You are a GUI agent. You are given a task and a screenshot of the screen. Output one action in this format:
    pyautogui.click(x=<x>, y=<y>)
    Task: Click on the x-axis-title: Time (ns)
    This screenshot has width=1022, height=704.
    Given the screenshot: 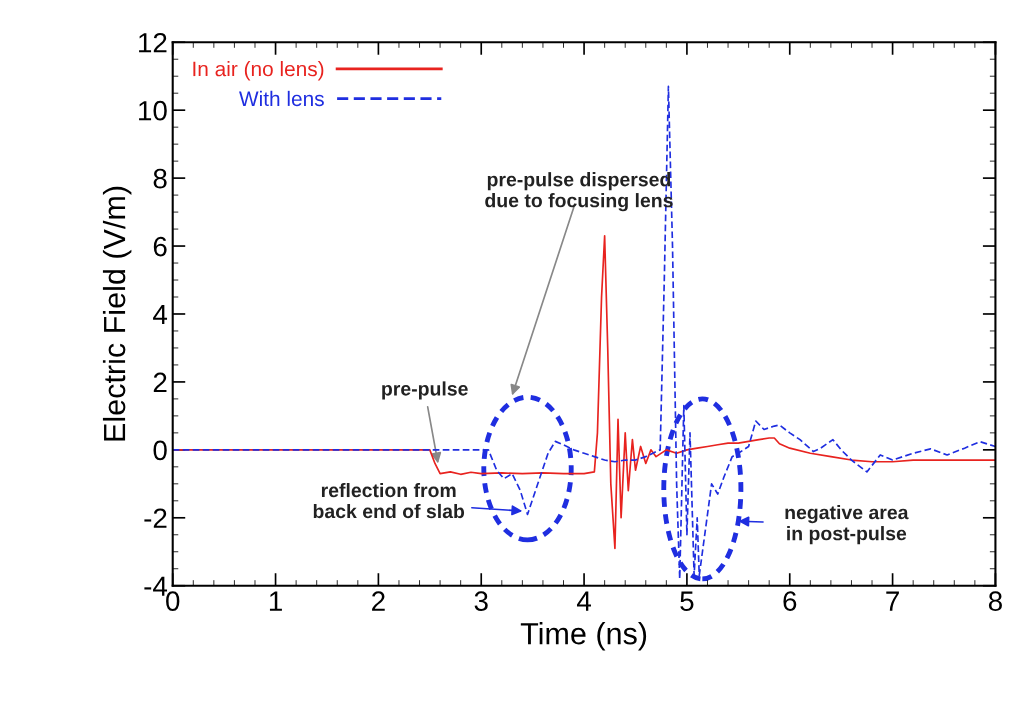 What is the action you would take?
    pyautogui.click(x=583, y=636)
    